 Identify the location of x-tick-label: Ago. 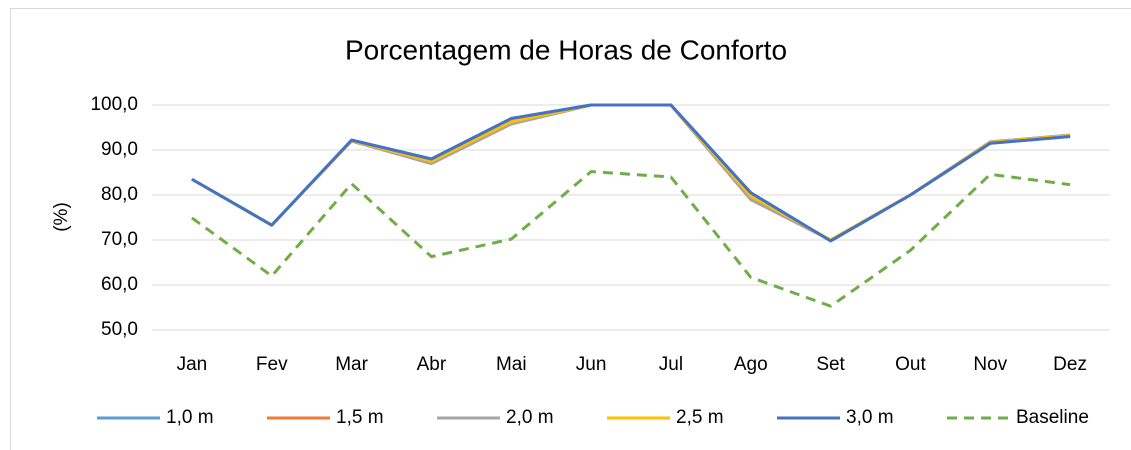
(751, 364).